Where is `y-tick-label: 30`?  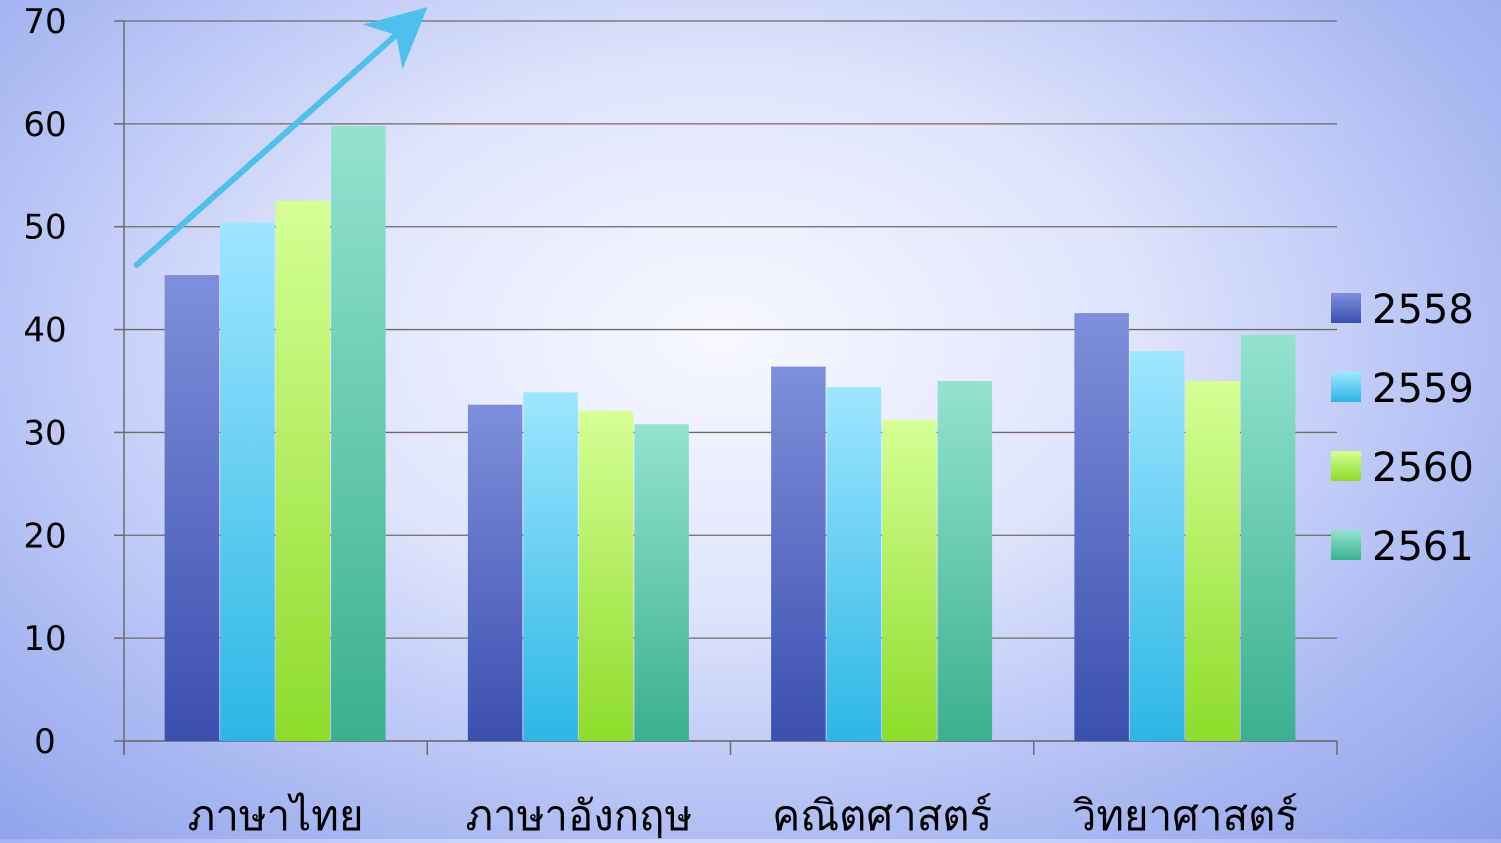 y-tick-label: 30 is located at coordinates (44, 433).